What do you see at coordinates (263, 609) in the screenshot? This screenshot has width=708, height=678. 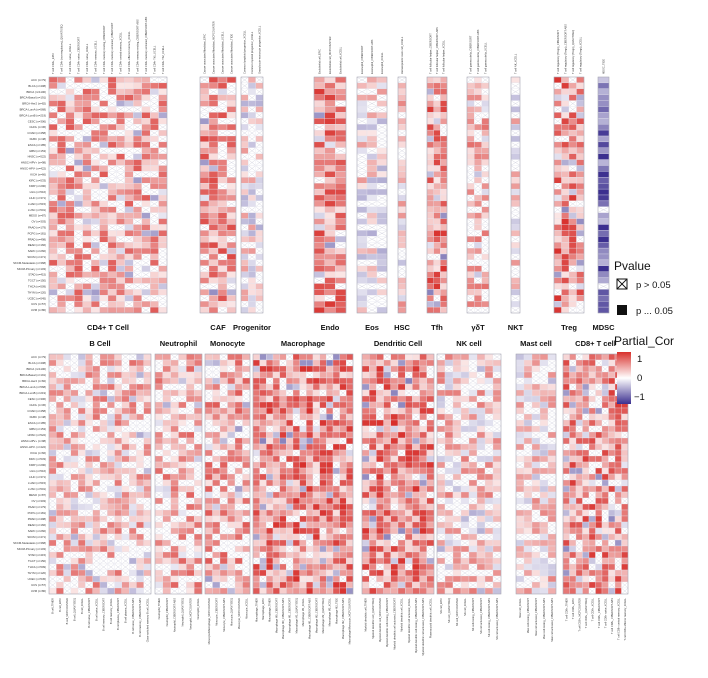 I see `column-label: Macrophage_EPIC` at bounding box center [263, 609].